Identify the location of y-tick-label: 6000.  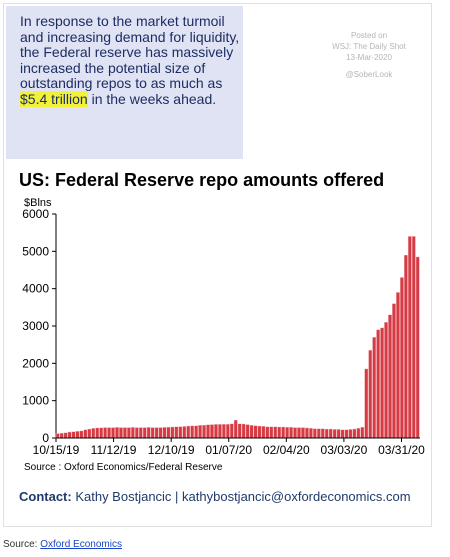
(35, 214).